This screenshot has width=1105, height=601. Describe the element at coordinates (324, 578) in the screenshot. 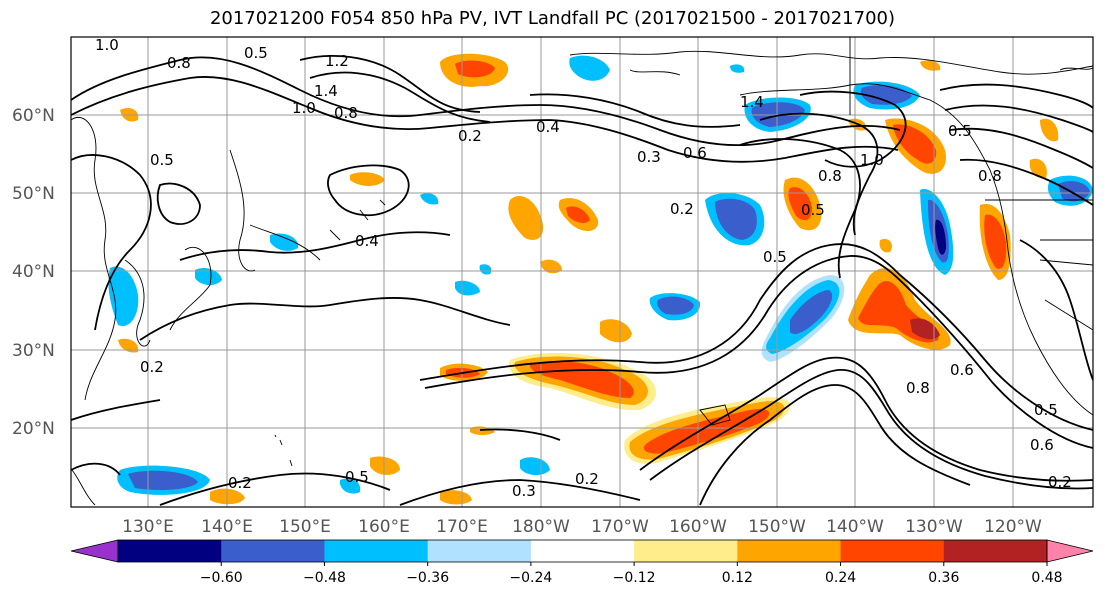

I see `colorbar-tick-label: −0.48` at that location.